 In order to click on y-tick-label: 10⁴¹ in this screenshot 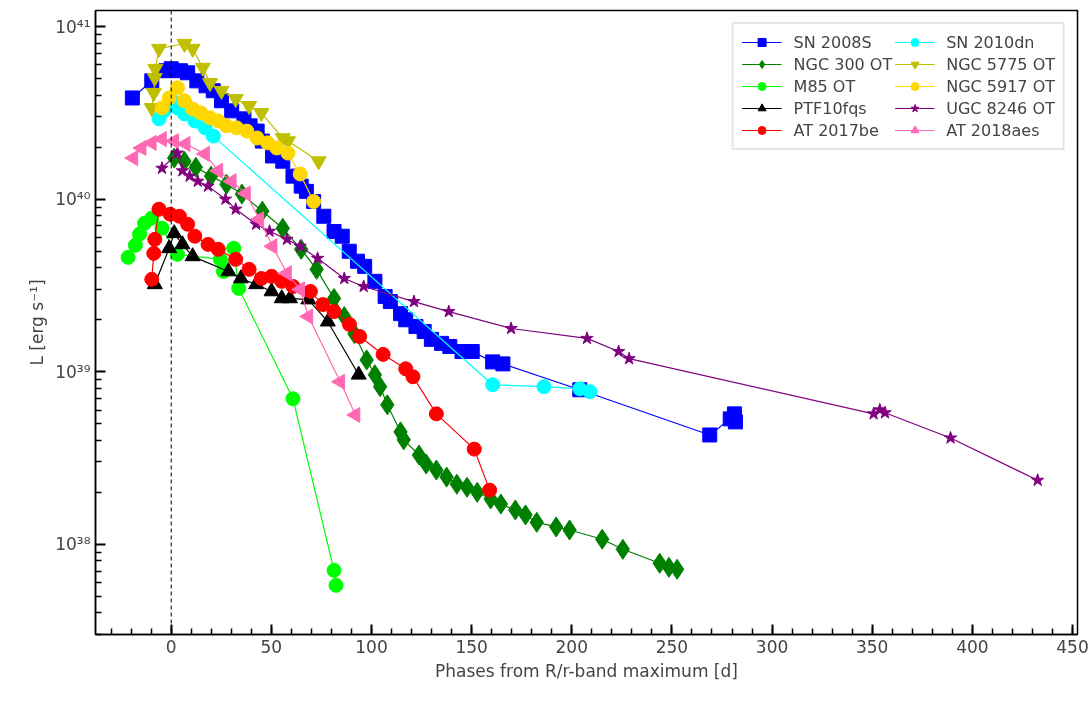, I will do `click(73, 26)`.